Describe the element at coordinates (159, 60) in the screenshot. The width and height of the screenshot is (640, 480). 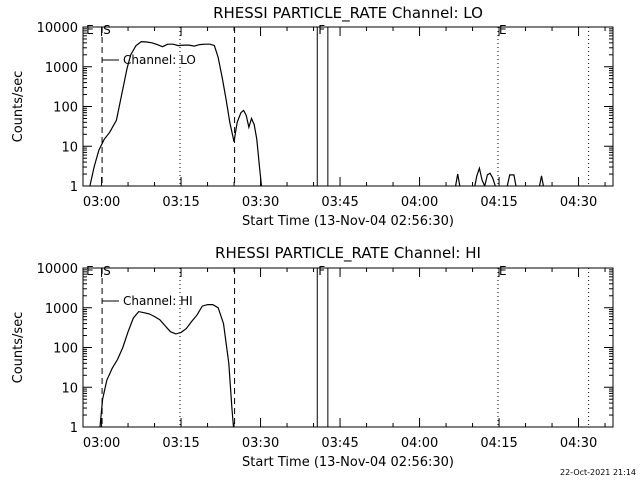
I see `legend-label: Channel: LO` at that location.